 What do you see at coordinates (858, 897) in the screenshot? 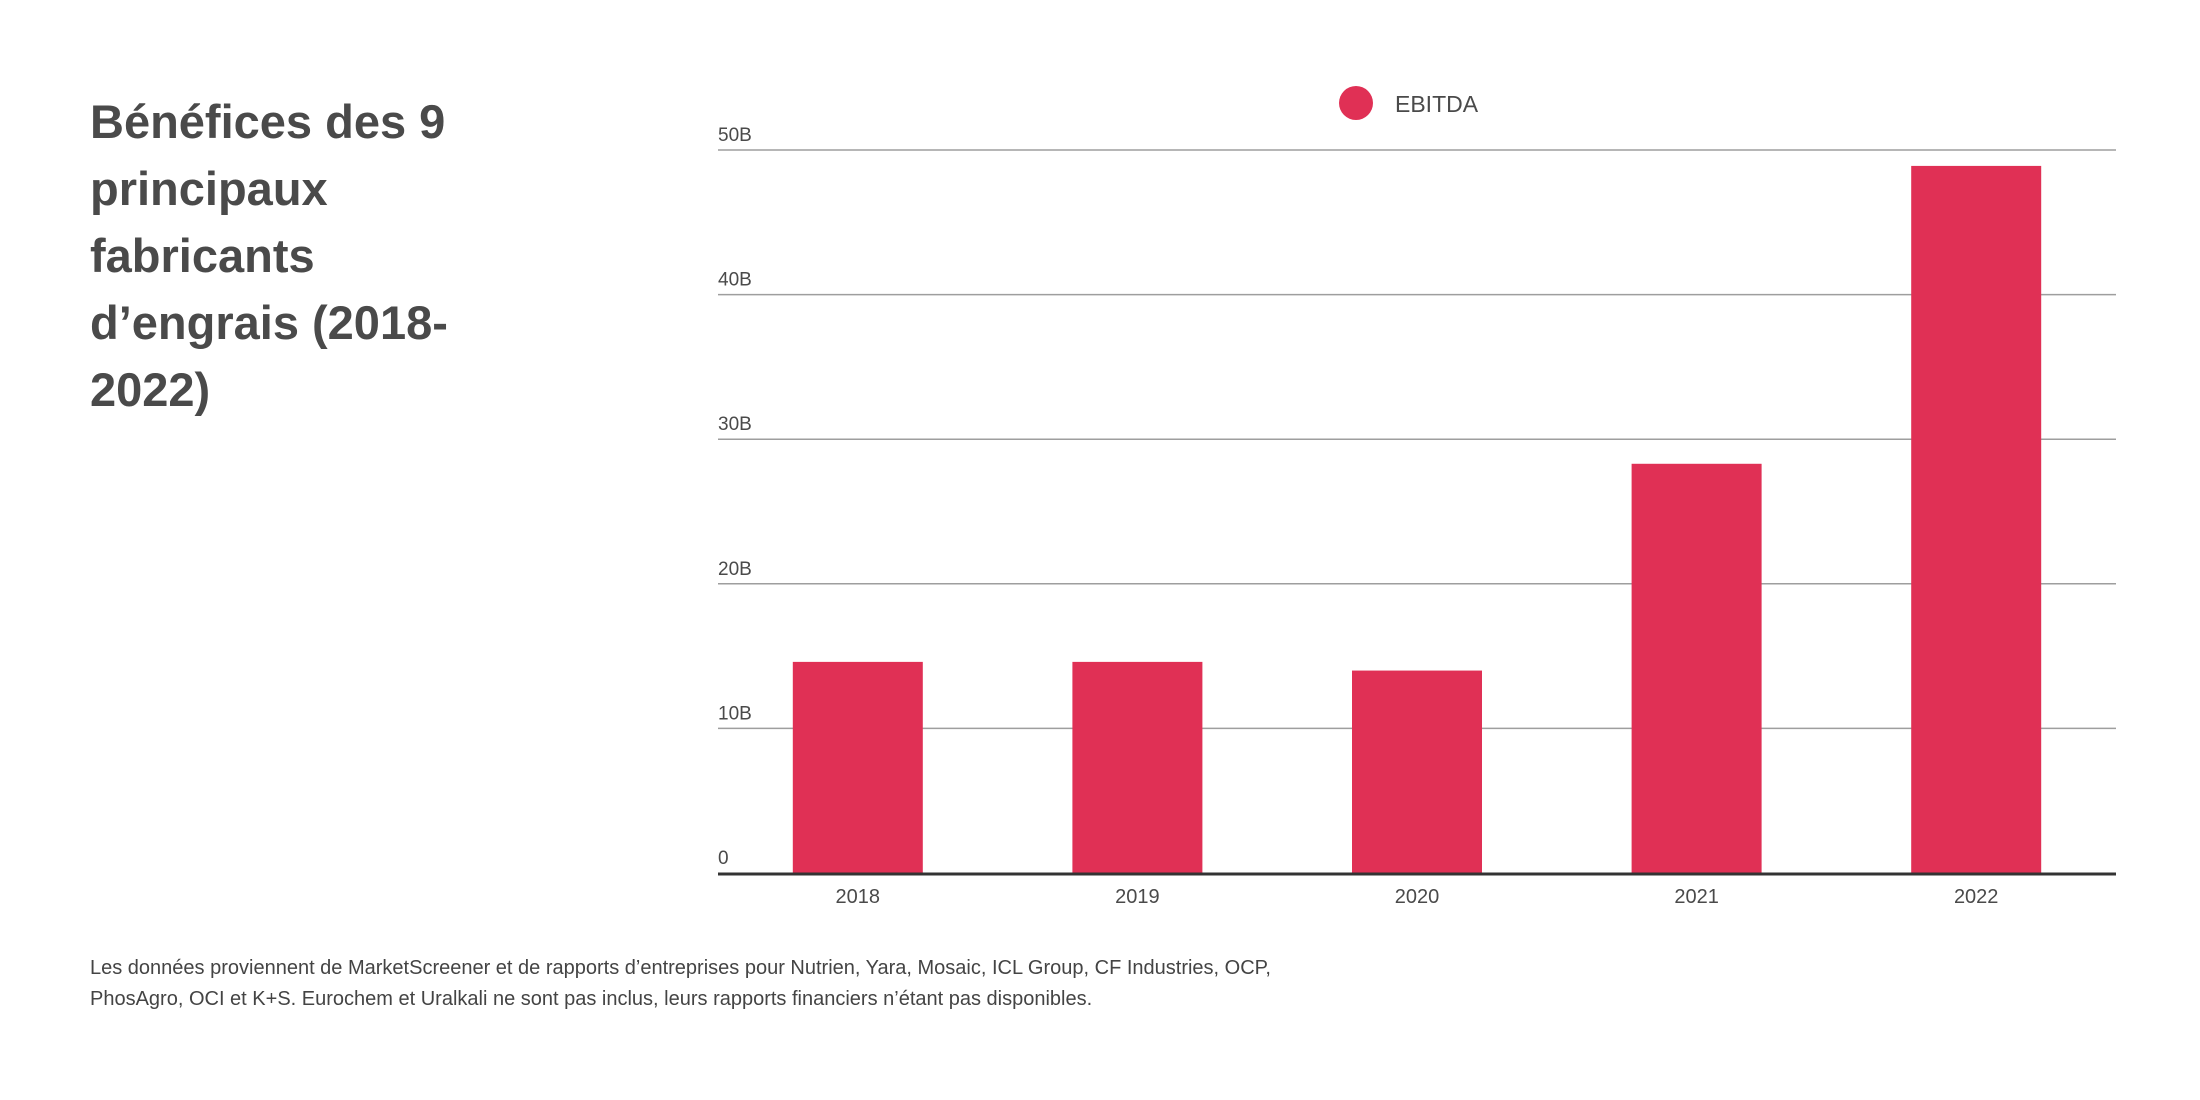
I see `x-tick-label: 2018` at bounding box center [858, 897].